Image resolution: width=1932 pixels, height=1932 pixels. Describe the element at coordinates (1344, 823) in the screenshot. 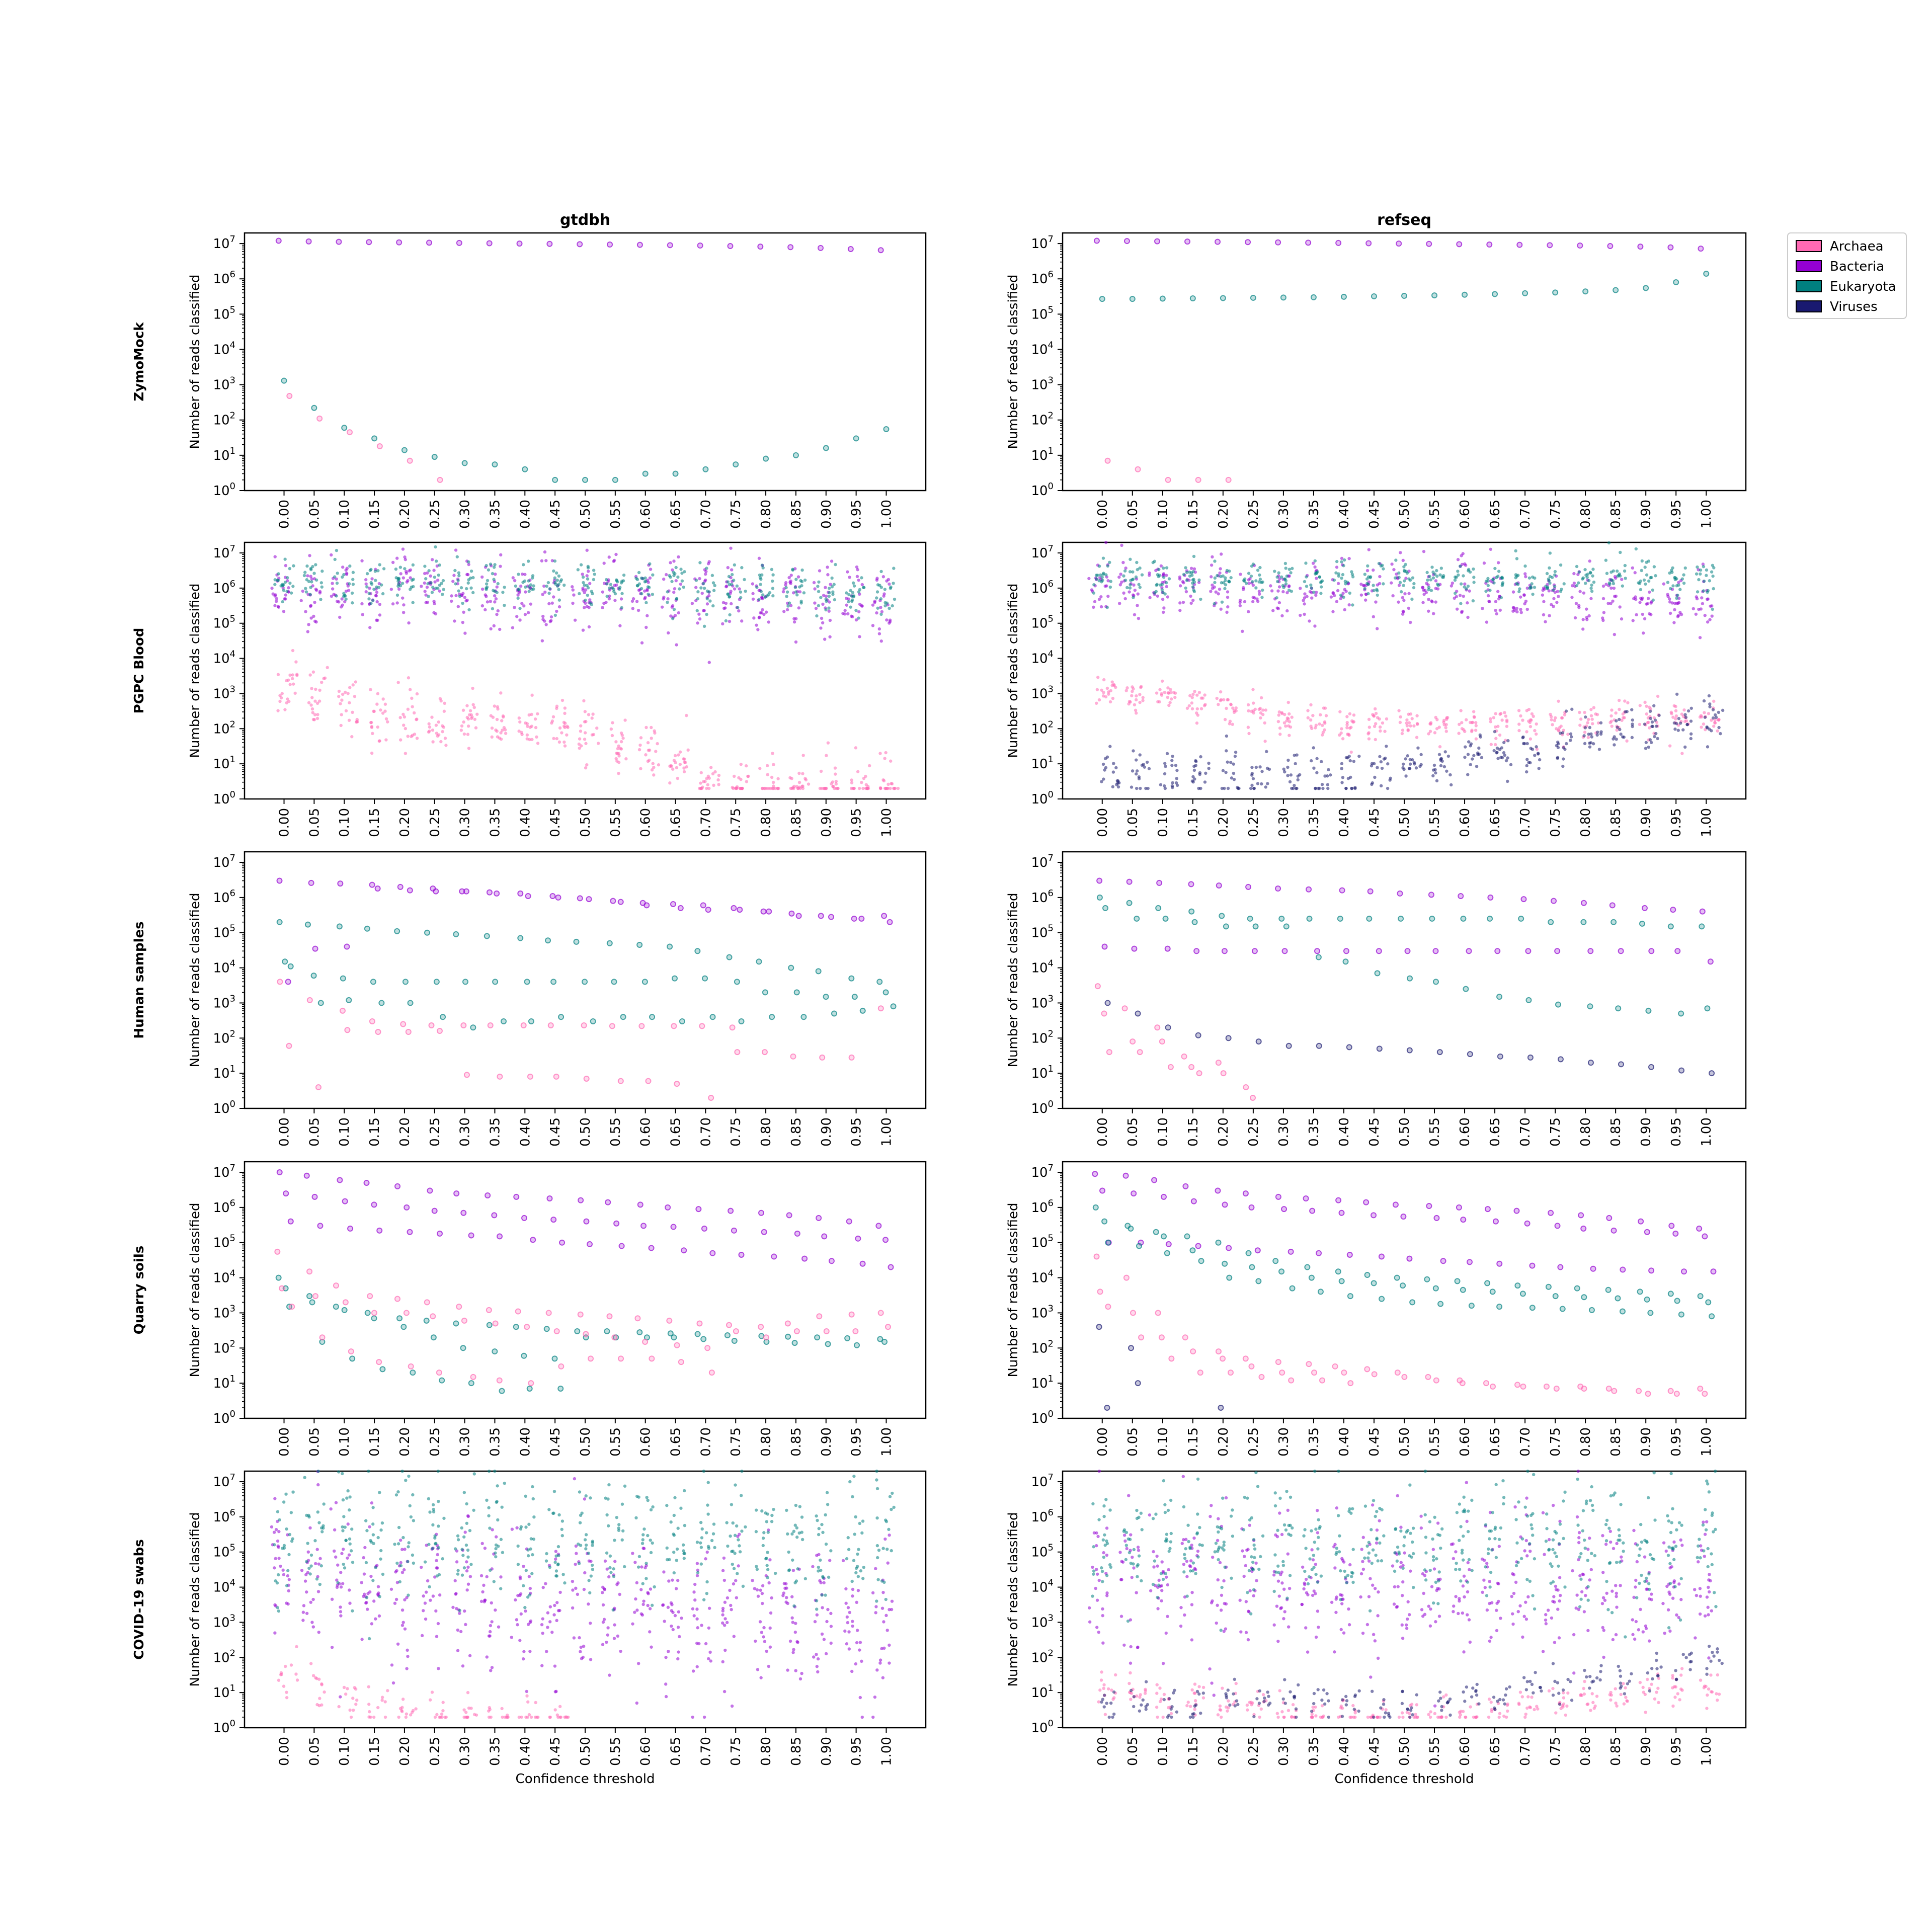

I see `x-tick-label: 0.40` at that location.